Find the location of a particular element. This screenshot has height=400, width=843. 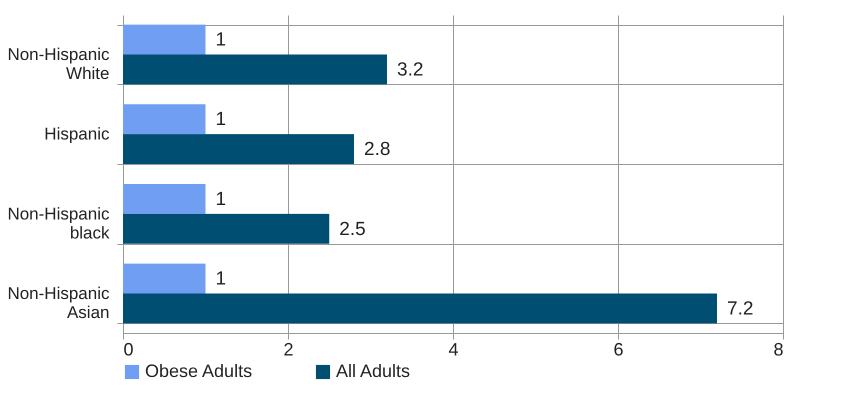

x-tick-label: 6 is located at coordinates (618, 350).